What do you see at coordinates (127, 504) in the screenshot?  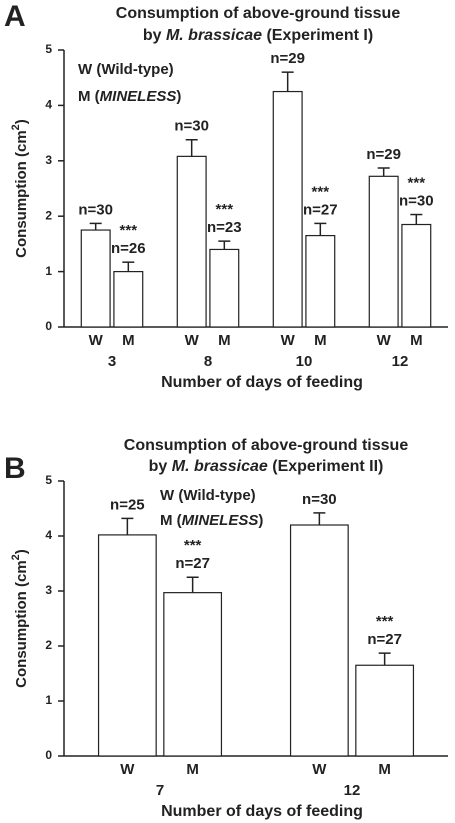 I see `sample-size-label: n=25` at bounding box center [127, 504].